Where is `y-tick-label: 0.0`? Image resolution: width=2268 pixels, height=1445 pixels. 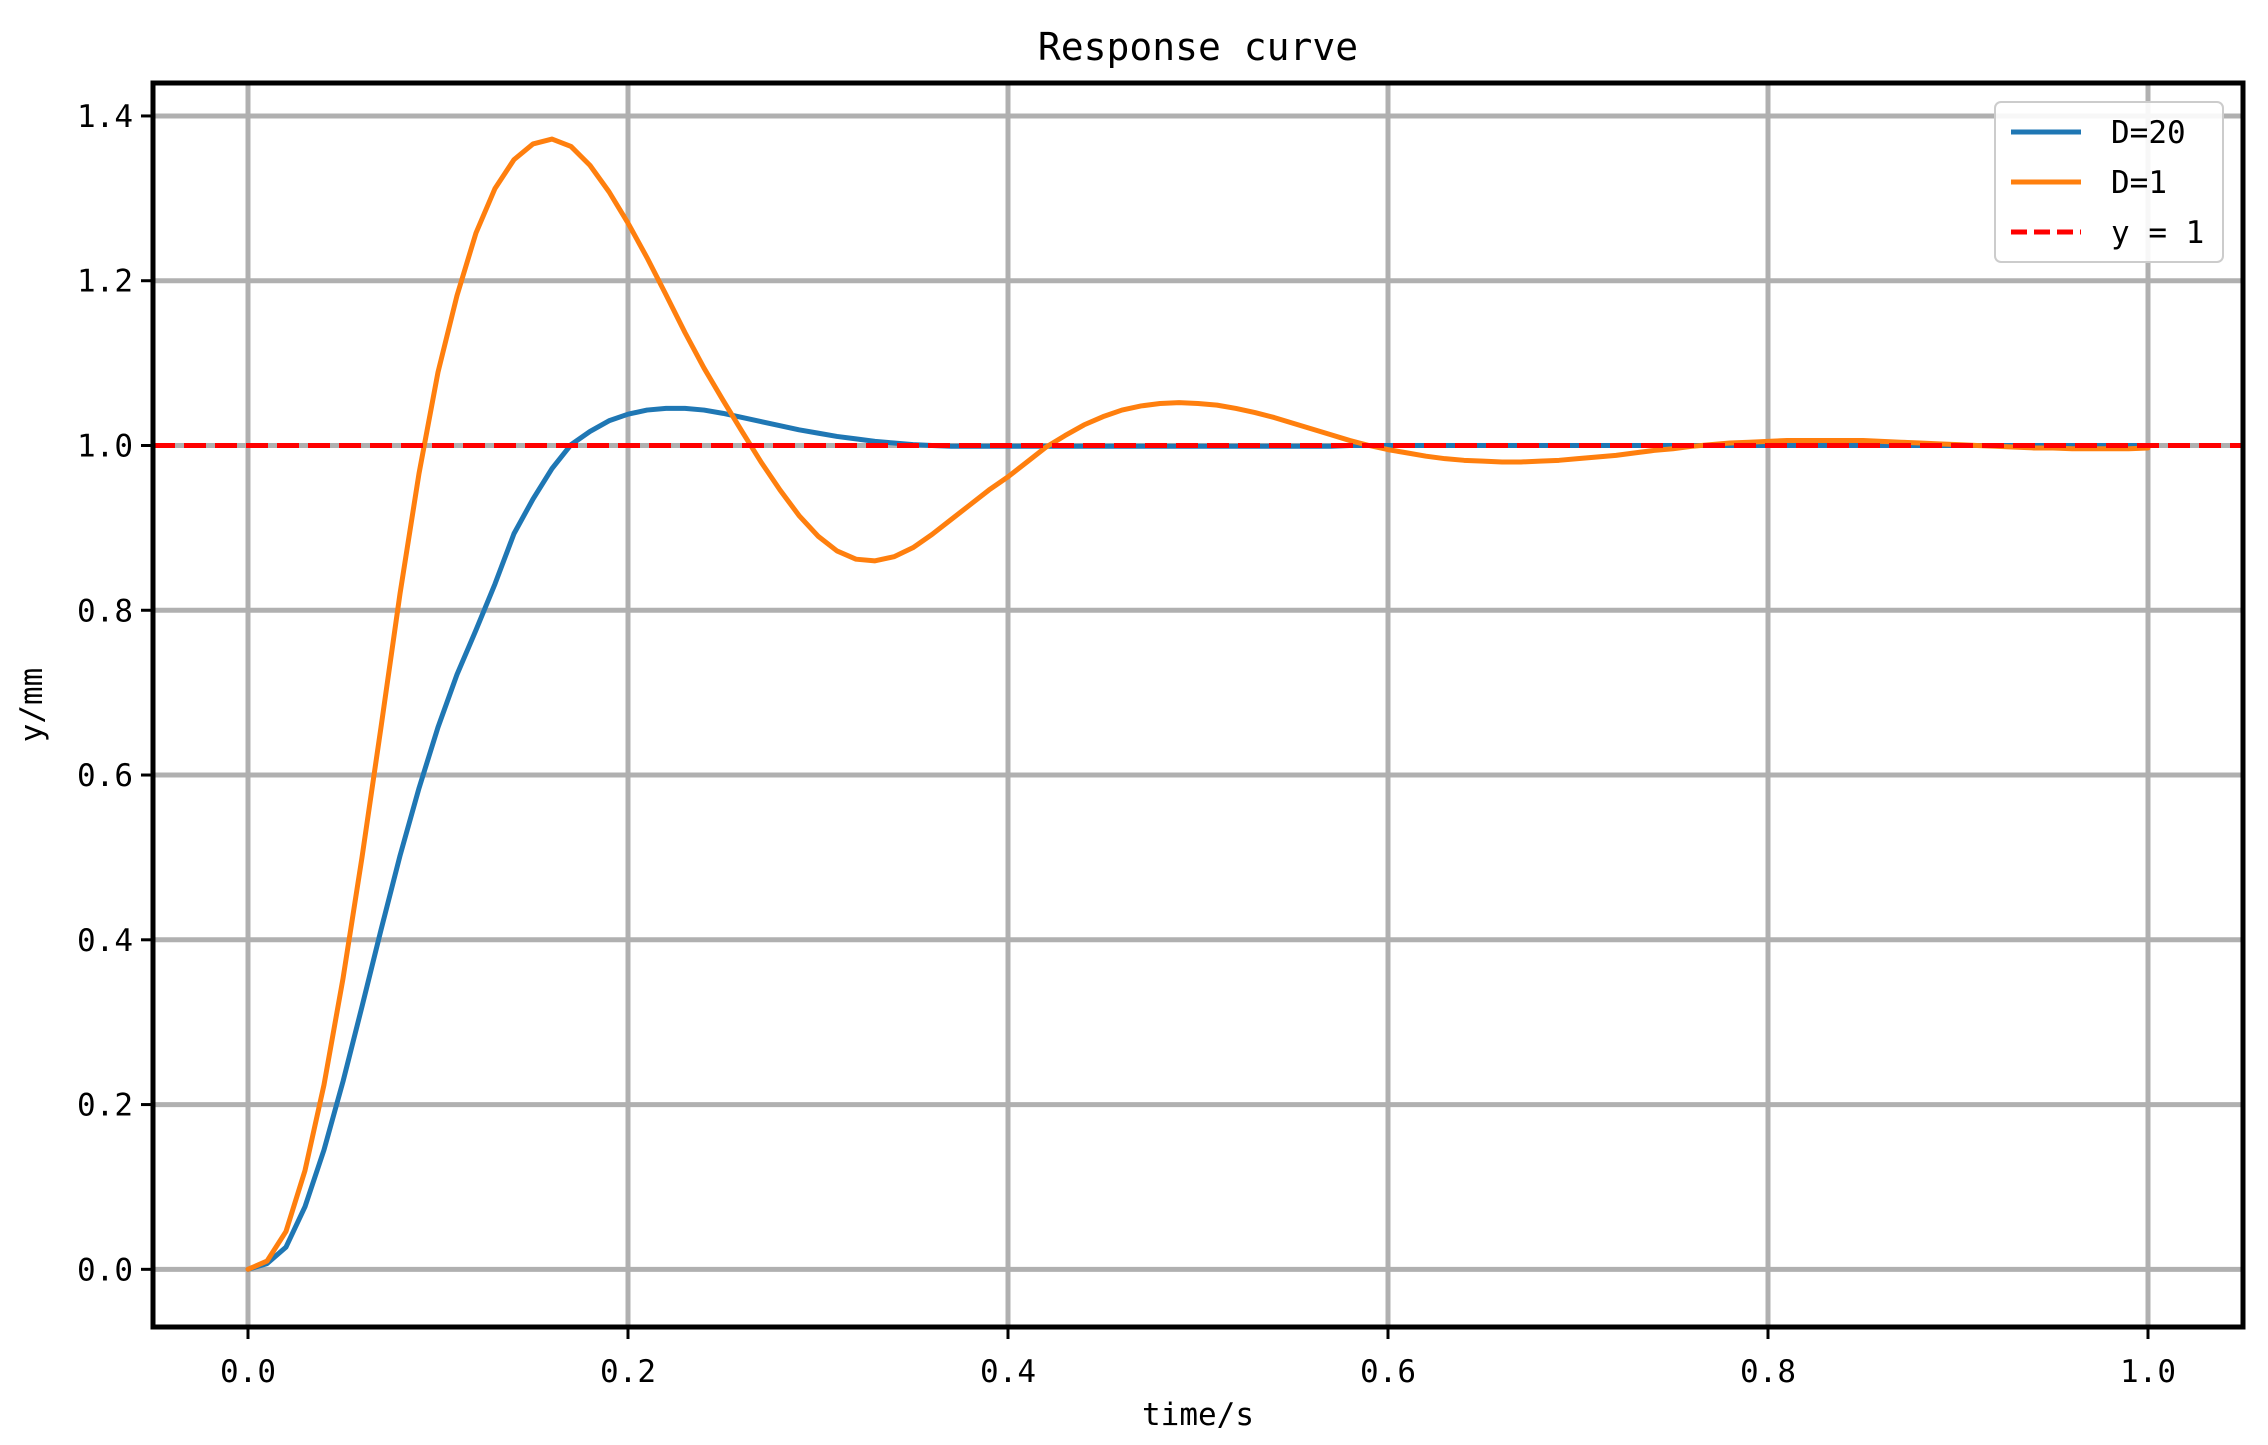 y-tick-label: 0.0 is located at coordinates (105, 1270).